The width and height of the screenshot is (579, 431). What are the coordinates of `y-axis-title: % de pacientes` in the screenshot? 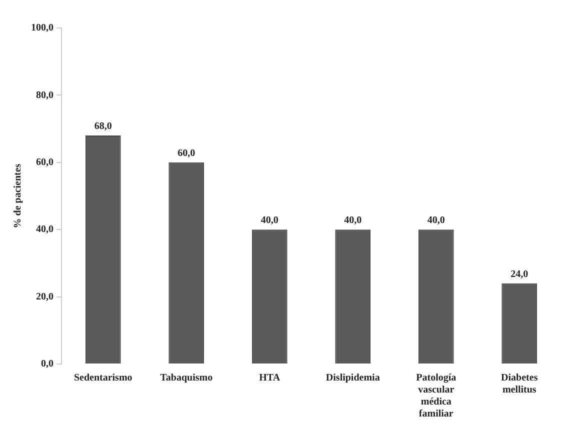 It's located at (18, 196).